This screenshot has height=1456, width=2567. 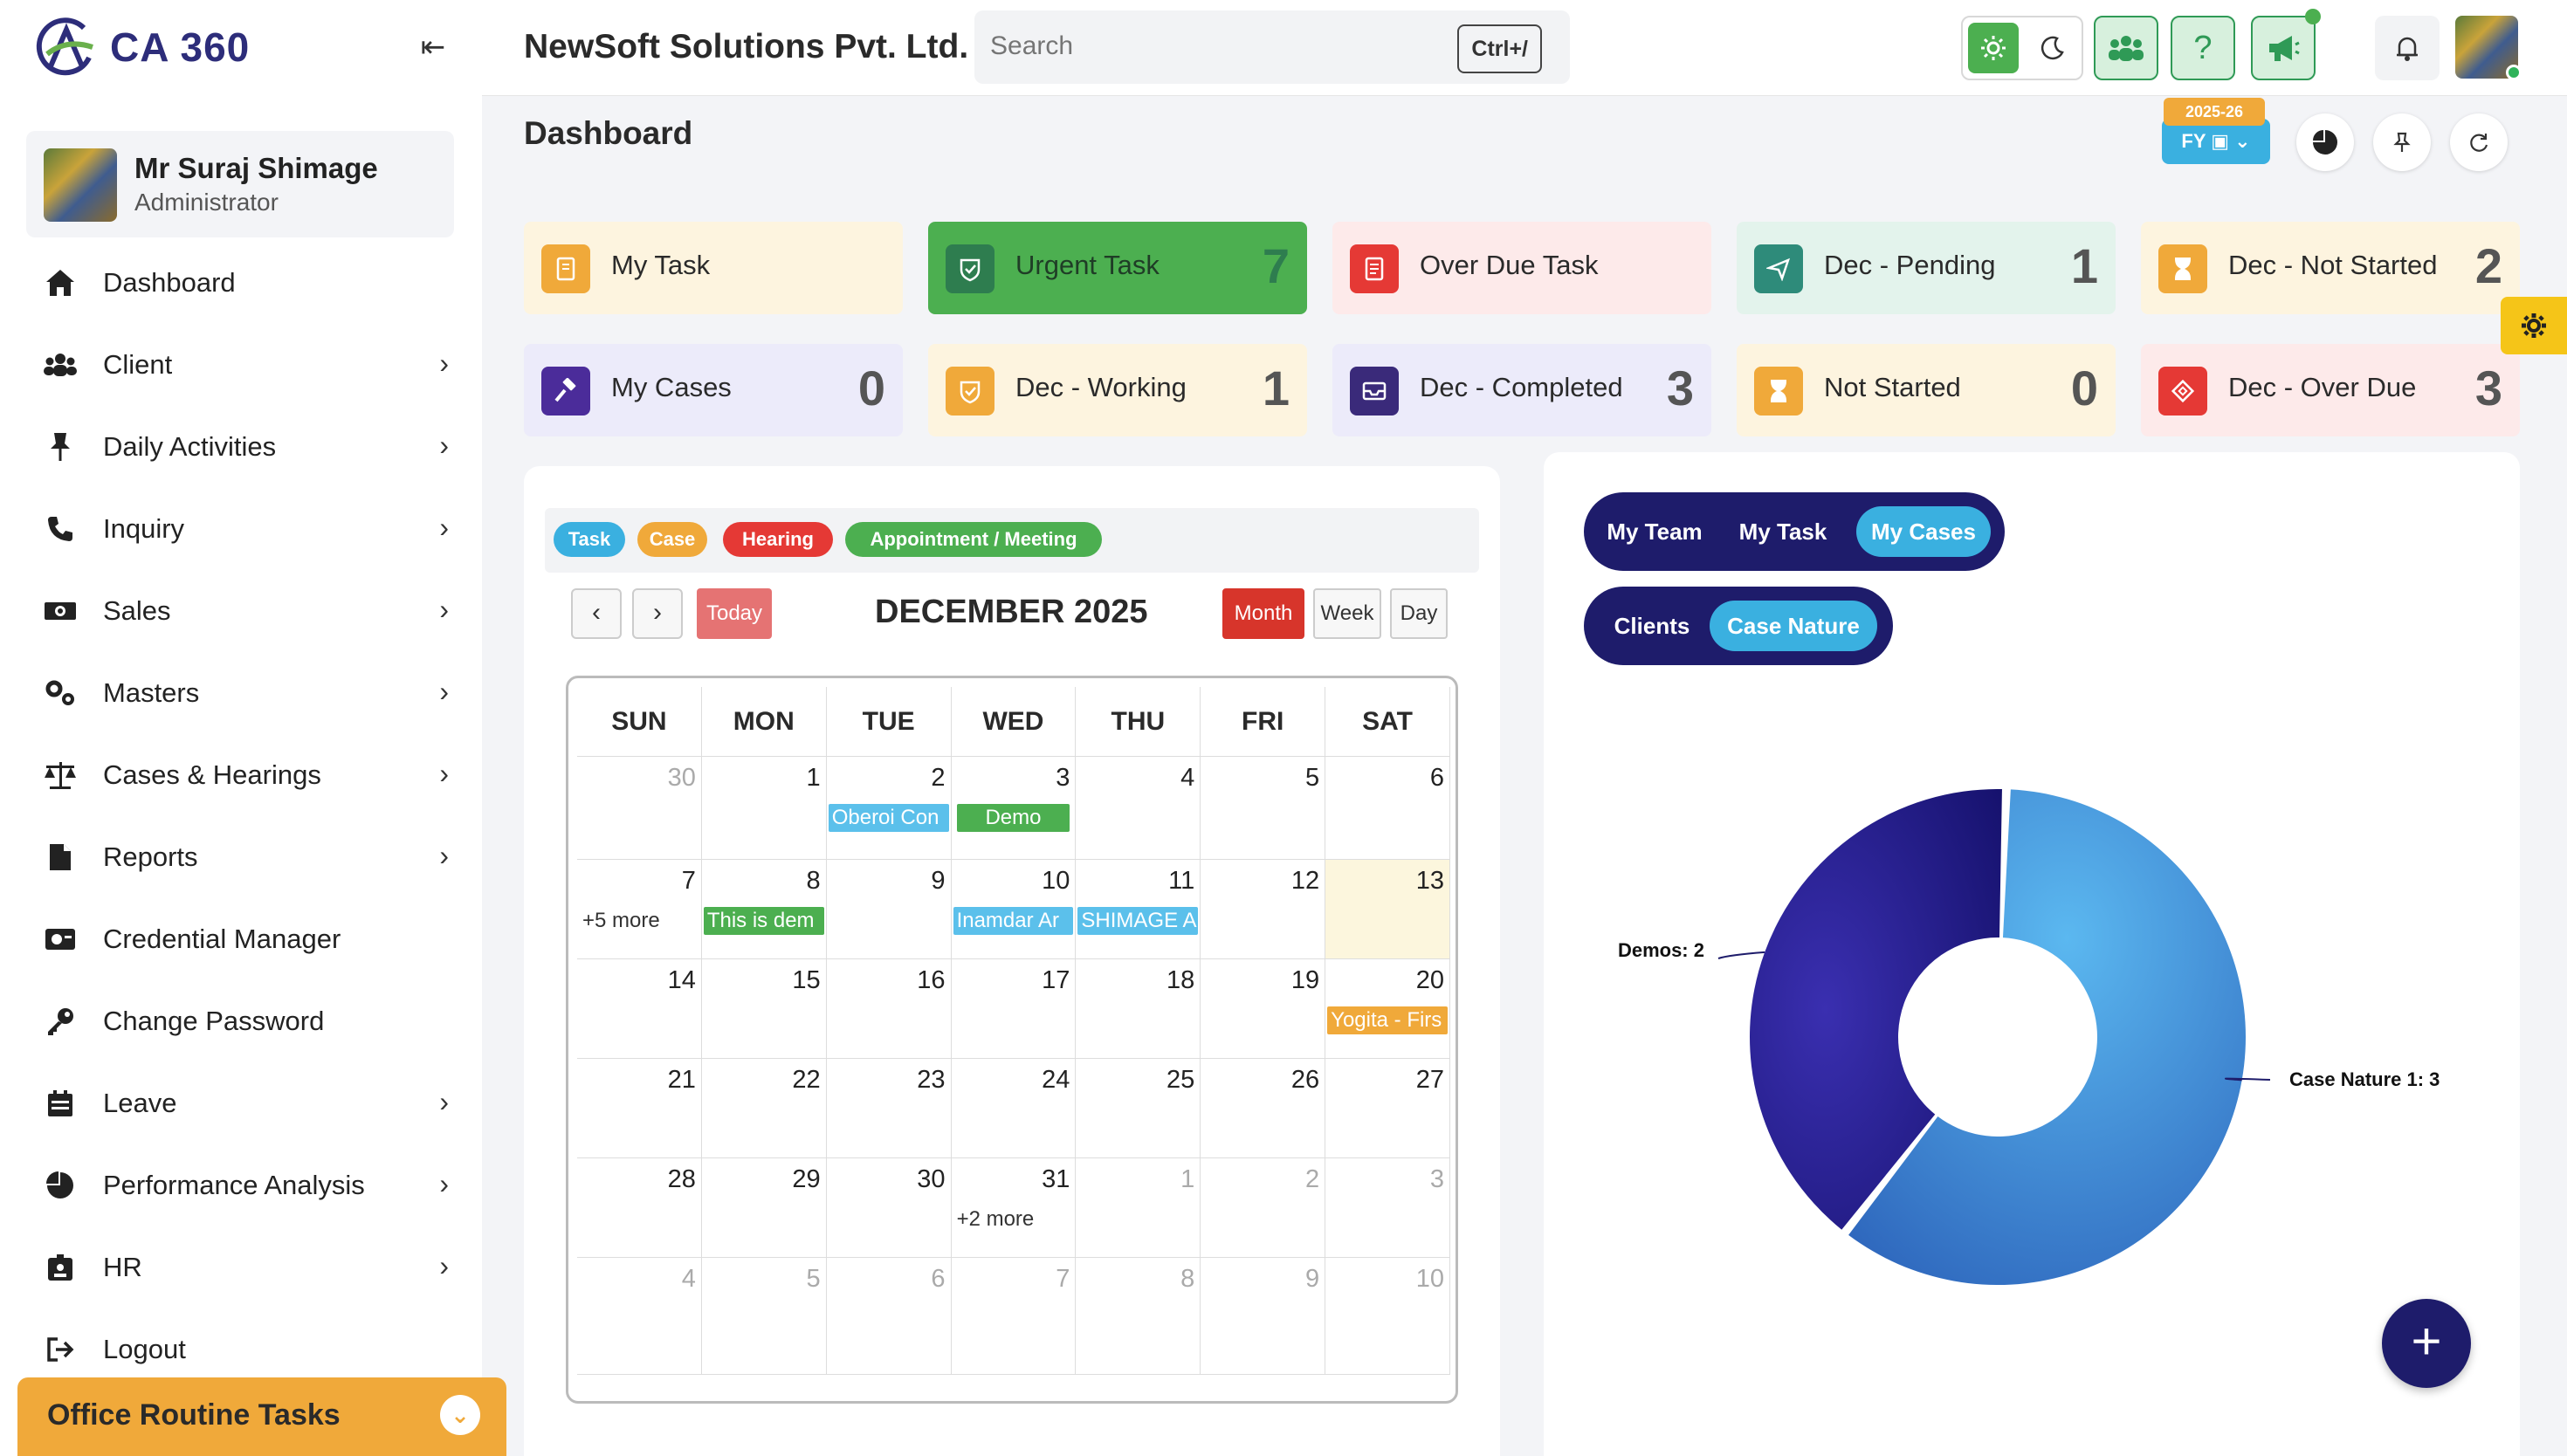 I want to click on calendar-day-cell: 24, so click(x=1014, y=1108).